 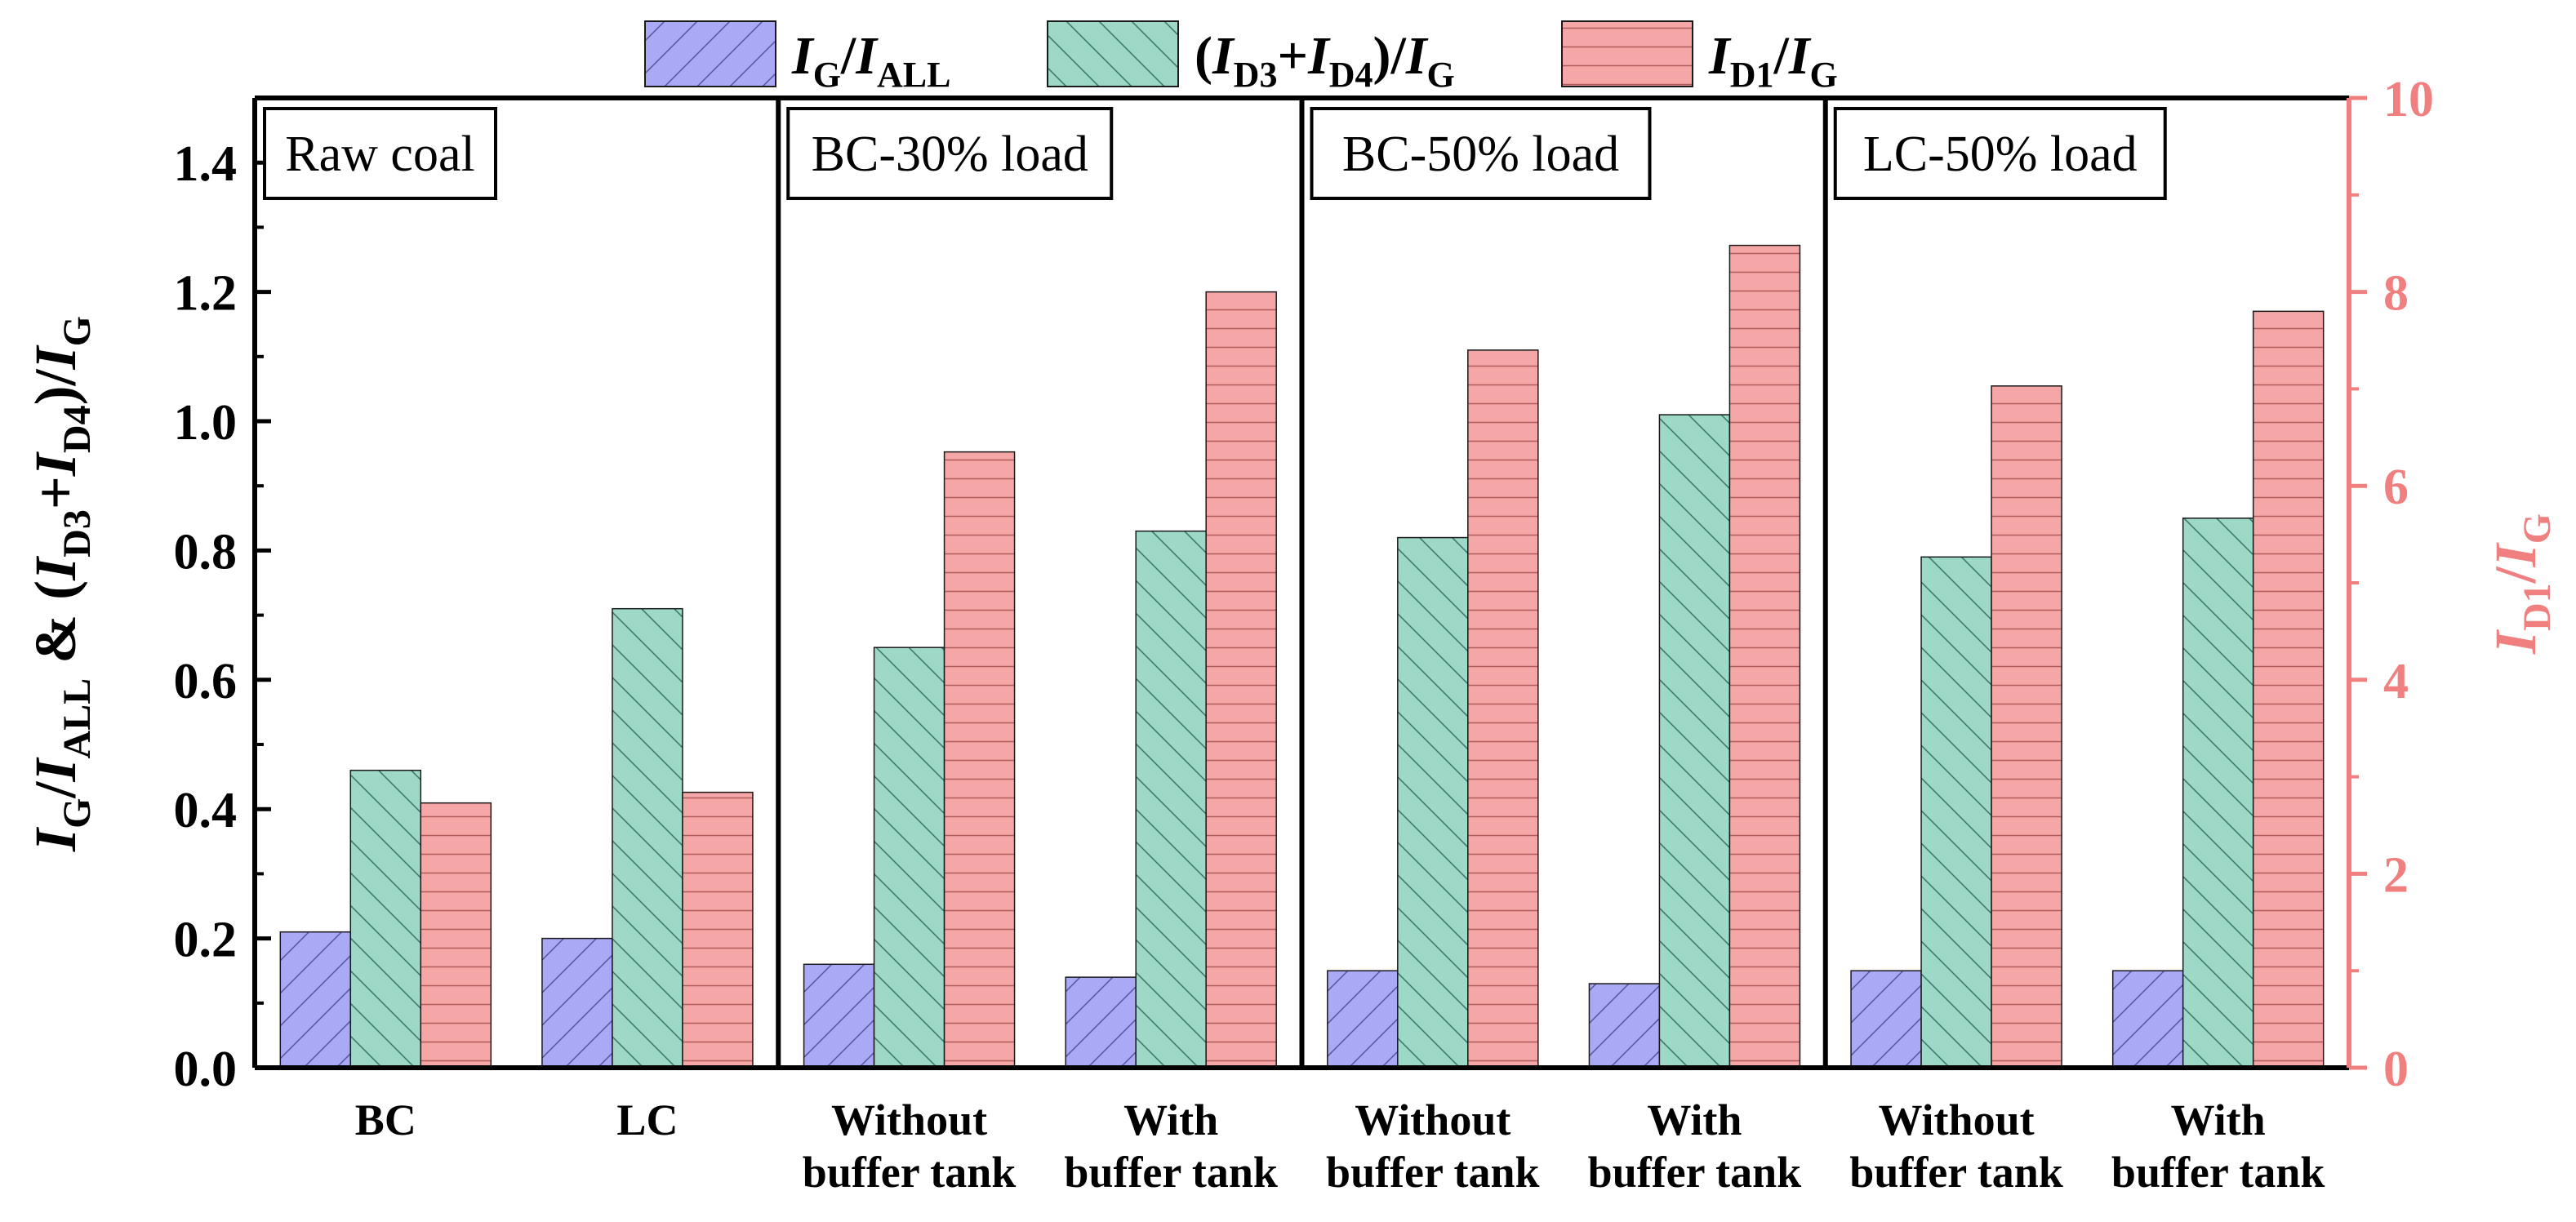 I want to click on right-tick-label: 10, so click(x=2408, y=99).